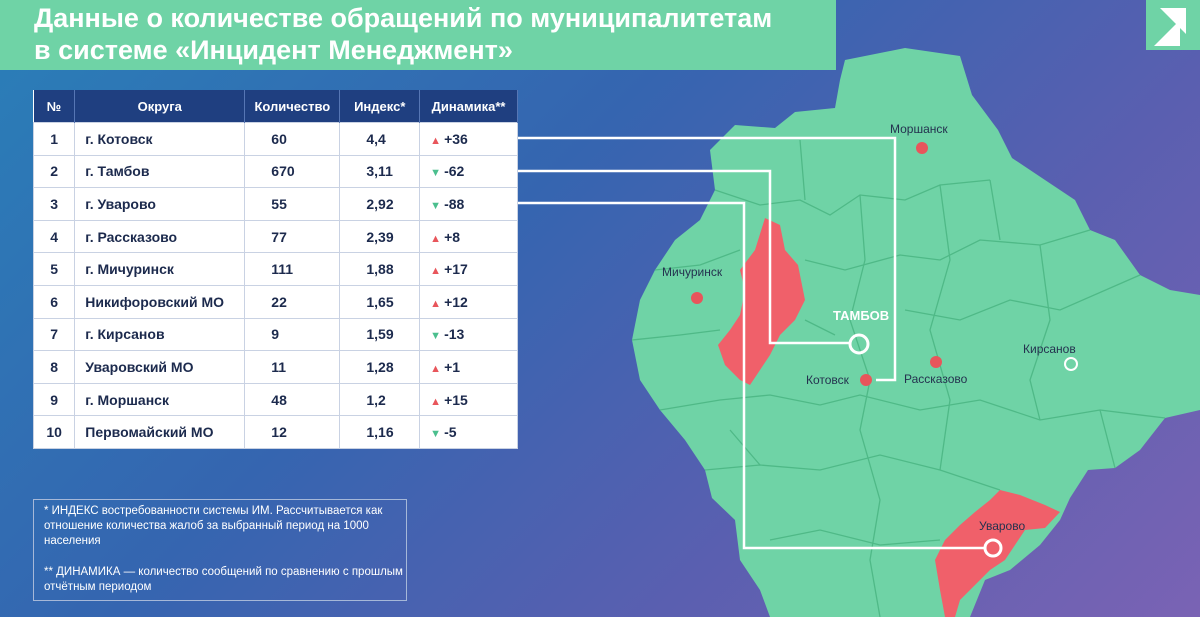 The image size is (1200, 617). Describe the element at coordinates (452, 236) in the screenshot. I see `dynamics-value: +8` at that location.